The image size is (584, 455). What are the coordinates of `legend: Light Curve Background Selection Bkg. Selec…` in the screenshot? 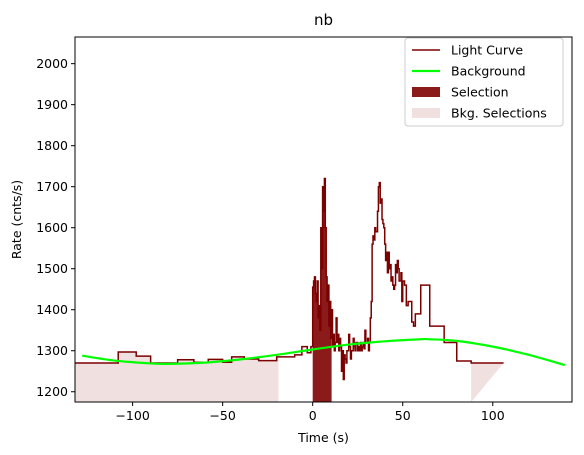 It's located at (484, 82).